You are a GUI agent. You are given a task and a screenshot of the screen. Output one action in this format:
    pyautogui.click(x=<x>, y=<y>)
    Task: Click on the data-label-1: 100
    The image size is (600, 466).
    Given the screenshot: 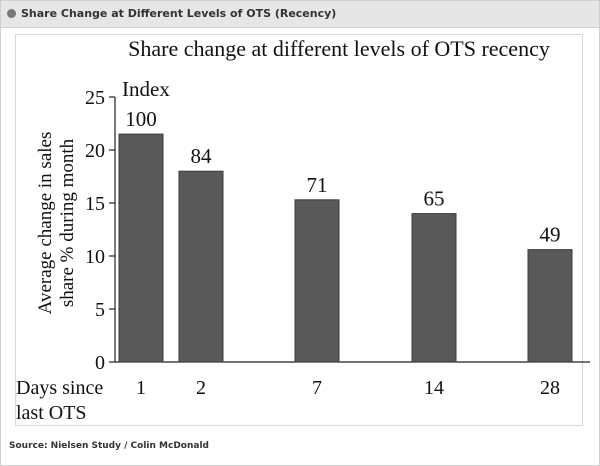 What is the action you would take?
    pyautogui.click(x=141, y=119)
    